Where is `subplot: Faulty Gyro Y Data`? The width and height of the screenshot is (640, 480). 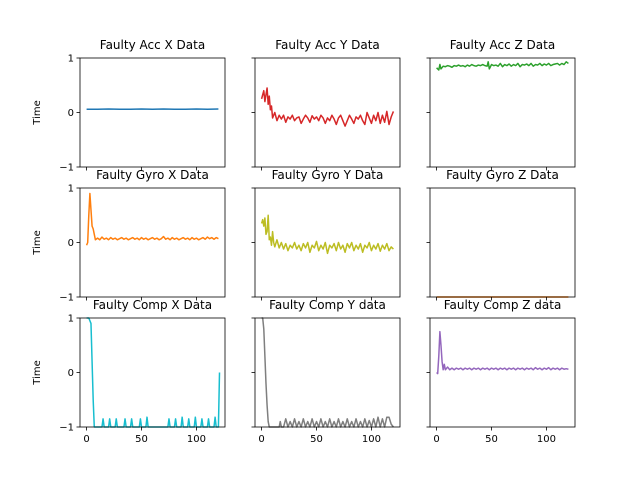
subplot: Faulty Gyro Y Data is located at coordinates (326, 234).